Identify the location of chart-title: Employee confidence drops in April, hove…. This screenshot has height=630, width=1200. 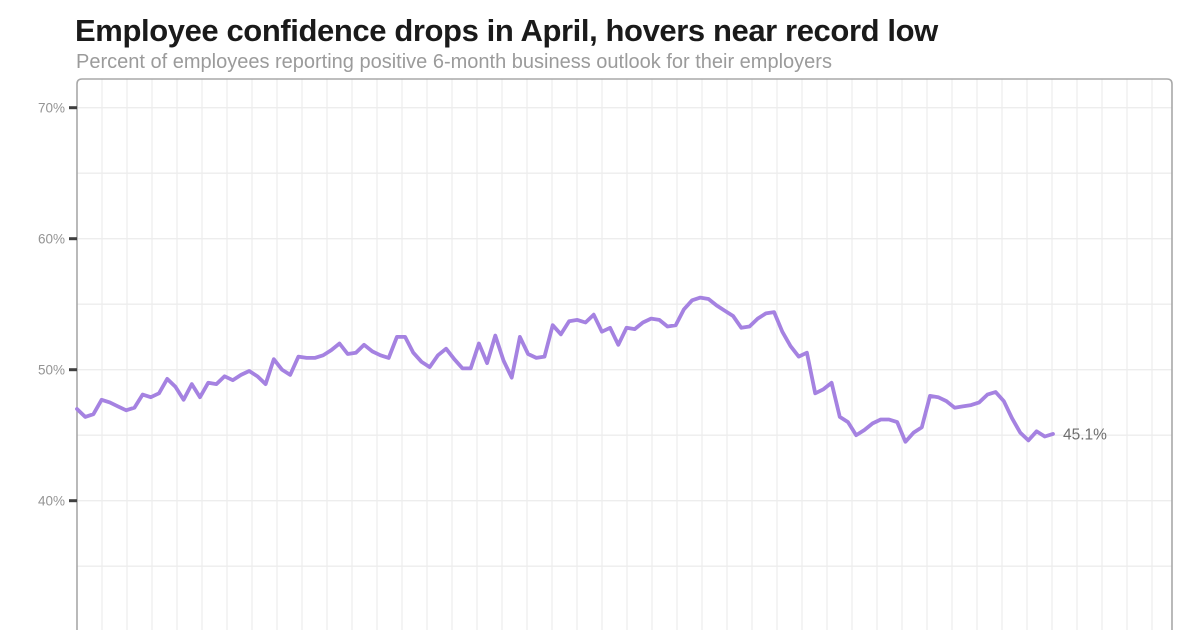
(506, 30).